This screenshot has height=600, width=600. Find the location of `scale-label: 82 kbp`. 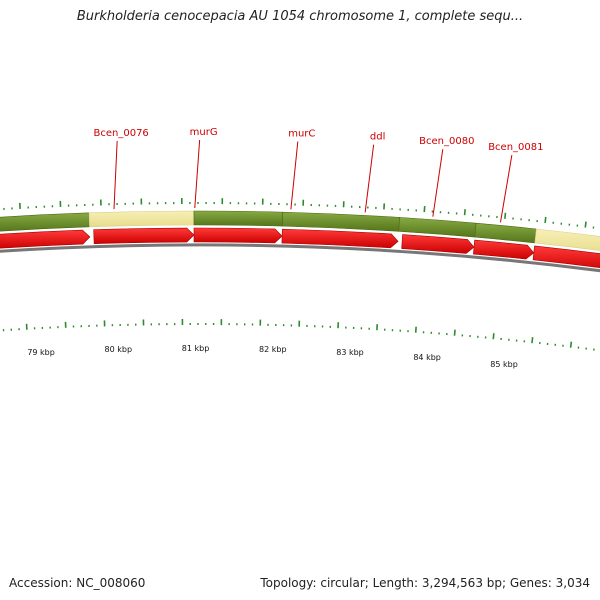

scale-label: 82 kbp is located at coordinates (273, 349).